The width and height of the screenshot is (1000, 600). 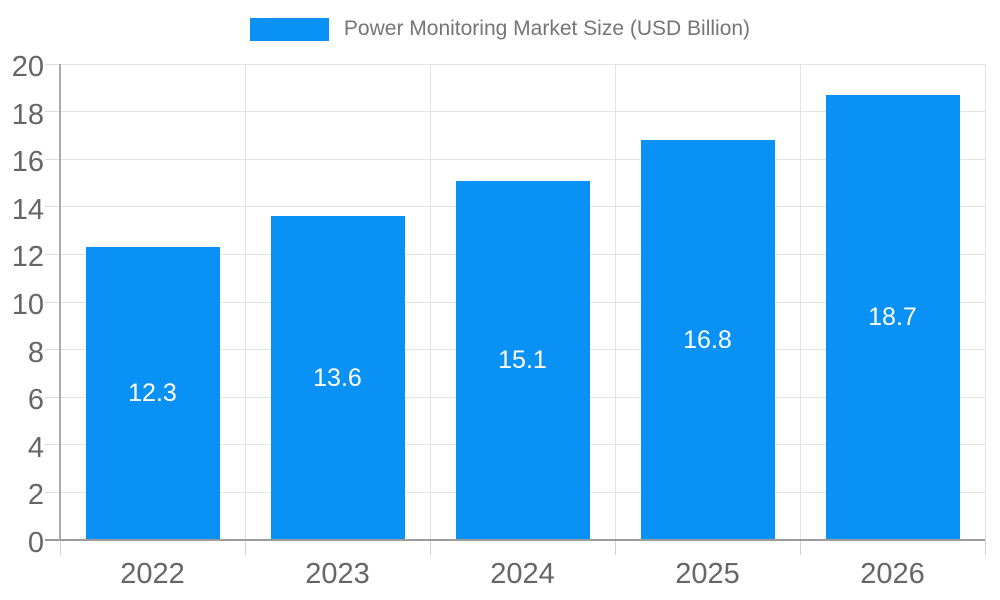 I want to click on y-axis-label: 18, so click(x=27, y=114).